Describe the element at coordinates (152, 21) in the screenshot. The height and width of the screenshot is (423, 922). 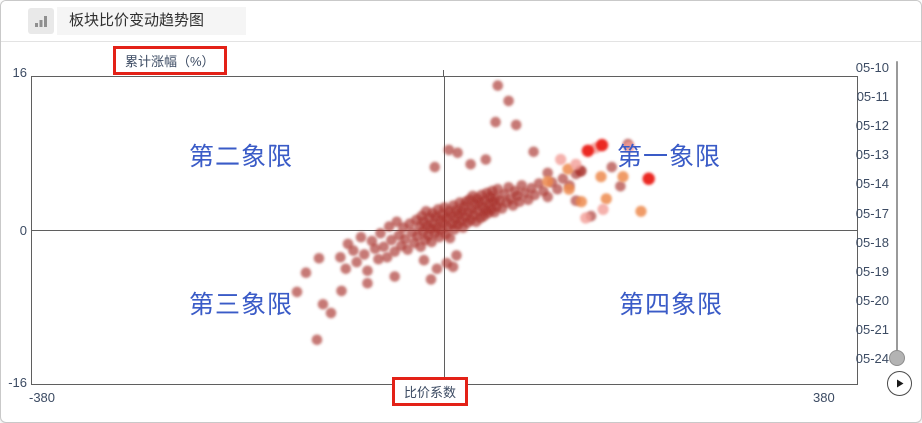
I see `page-title: 板块比价变动趋势图` at that location.